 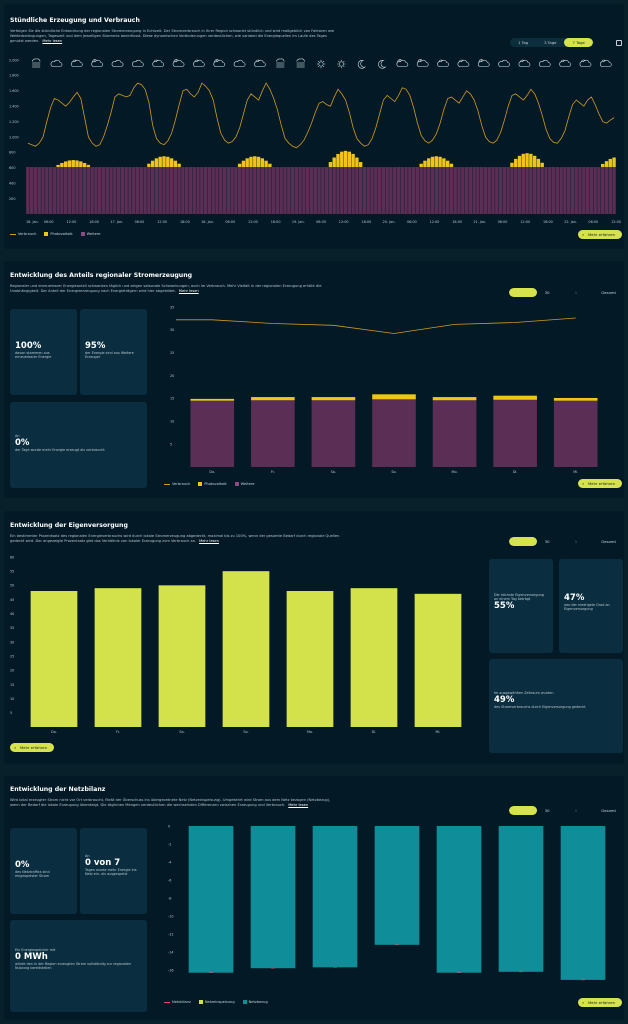 What do you see at coordinates (90, 234) in the screenshot?
I see `legend-other: Weitere` at bounding box center [90, 234].